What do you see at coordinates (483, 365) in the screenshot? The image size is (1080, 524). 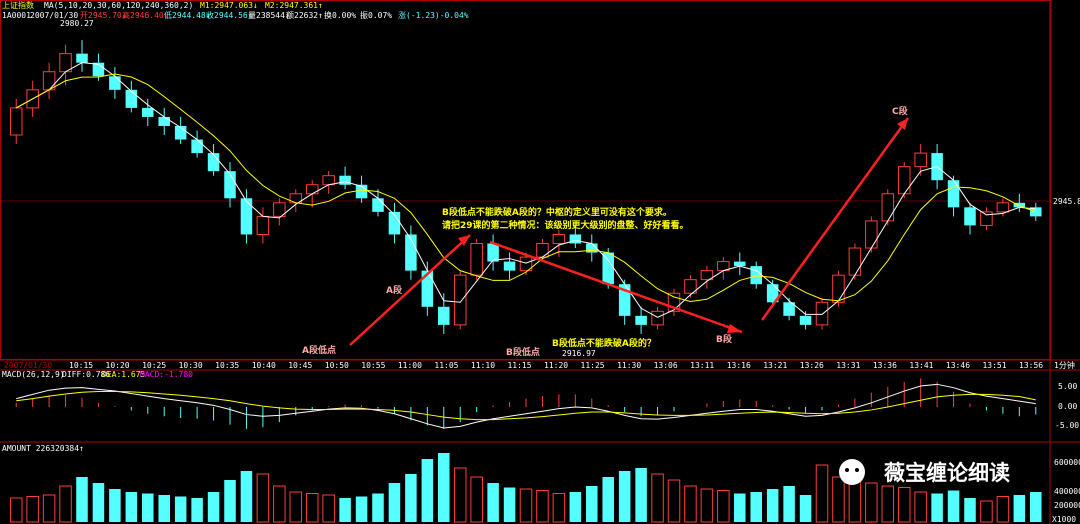 I see `time-tick-label: 11:10` at bounding box center [483, 365].